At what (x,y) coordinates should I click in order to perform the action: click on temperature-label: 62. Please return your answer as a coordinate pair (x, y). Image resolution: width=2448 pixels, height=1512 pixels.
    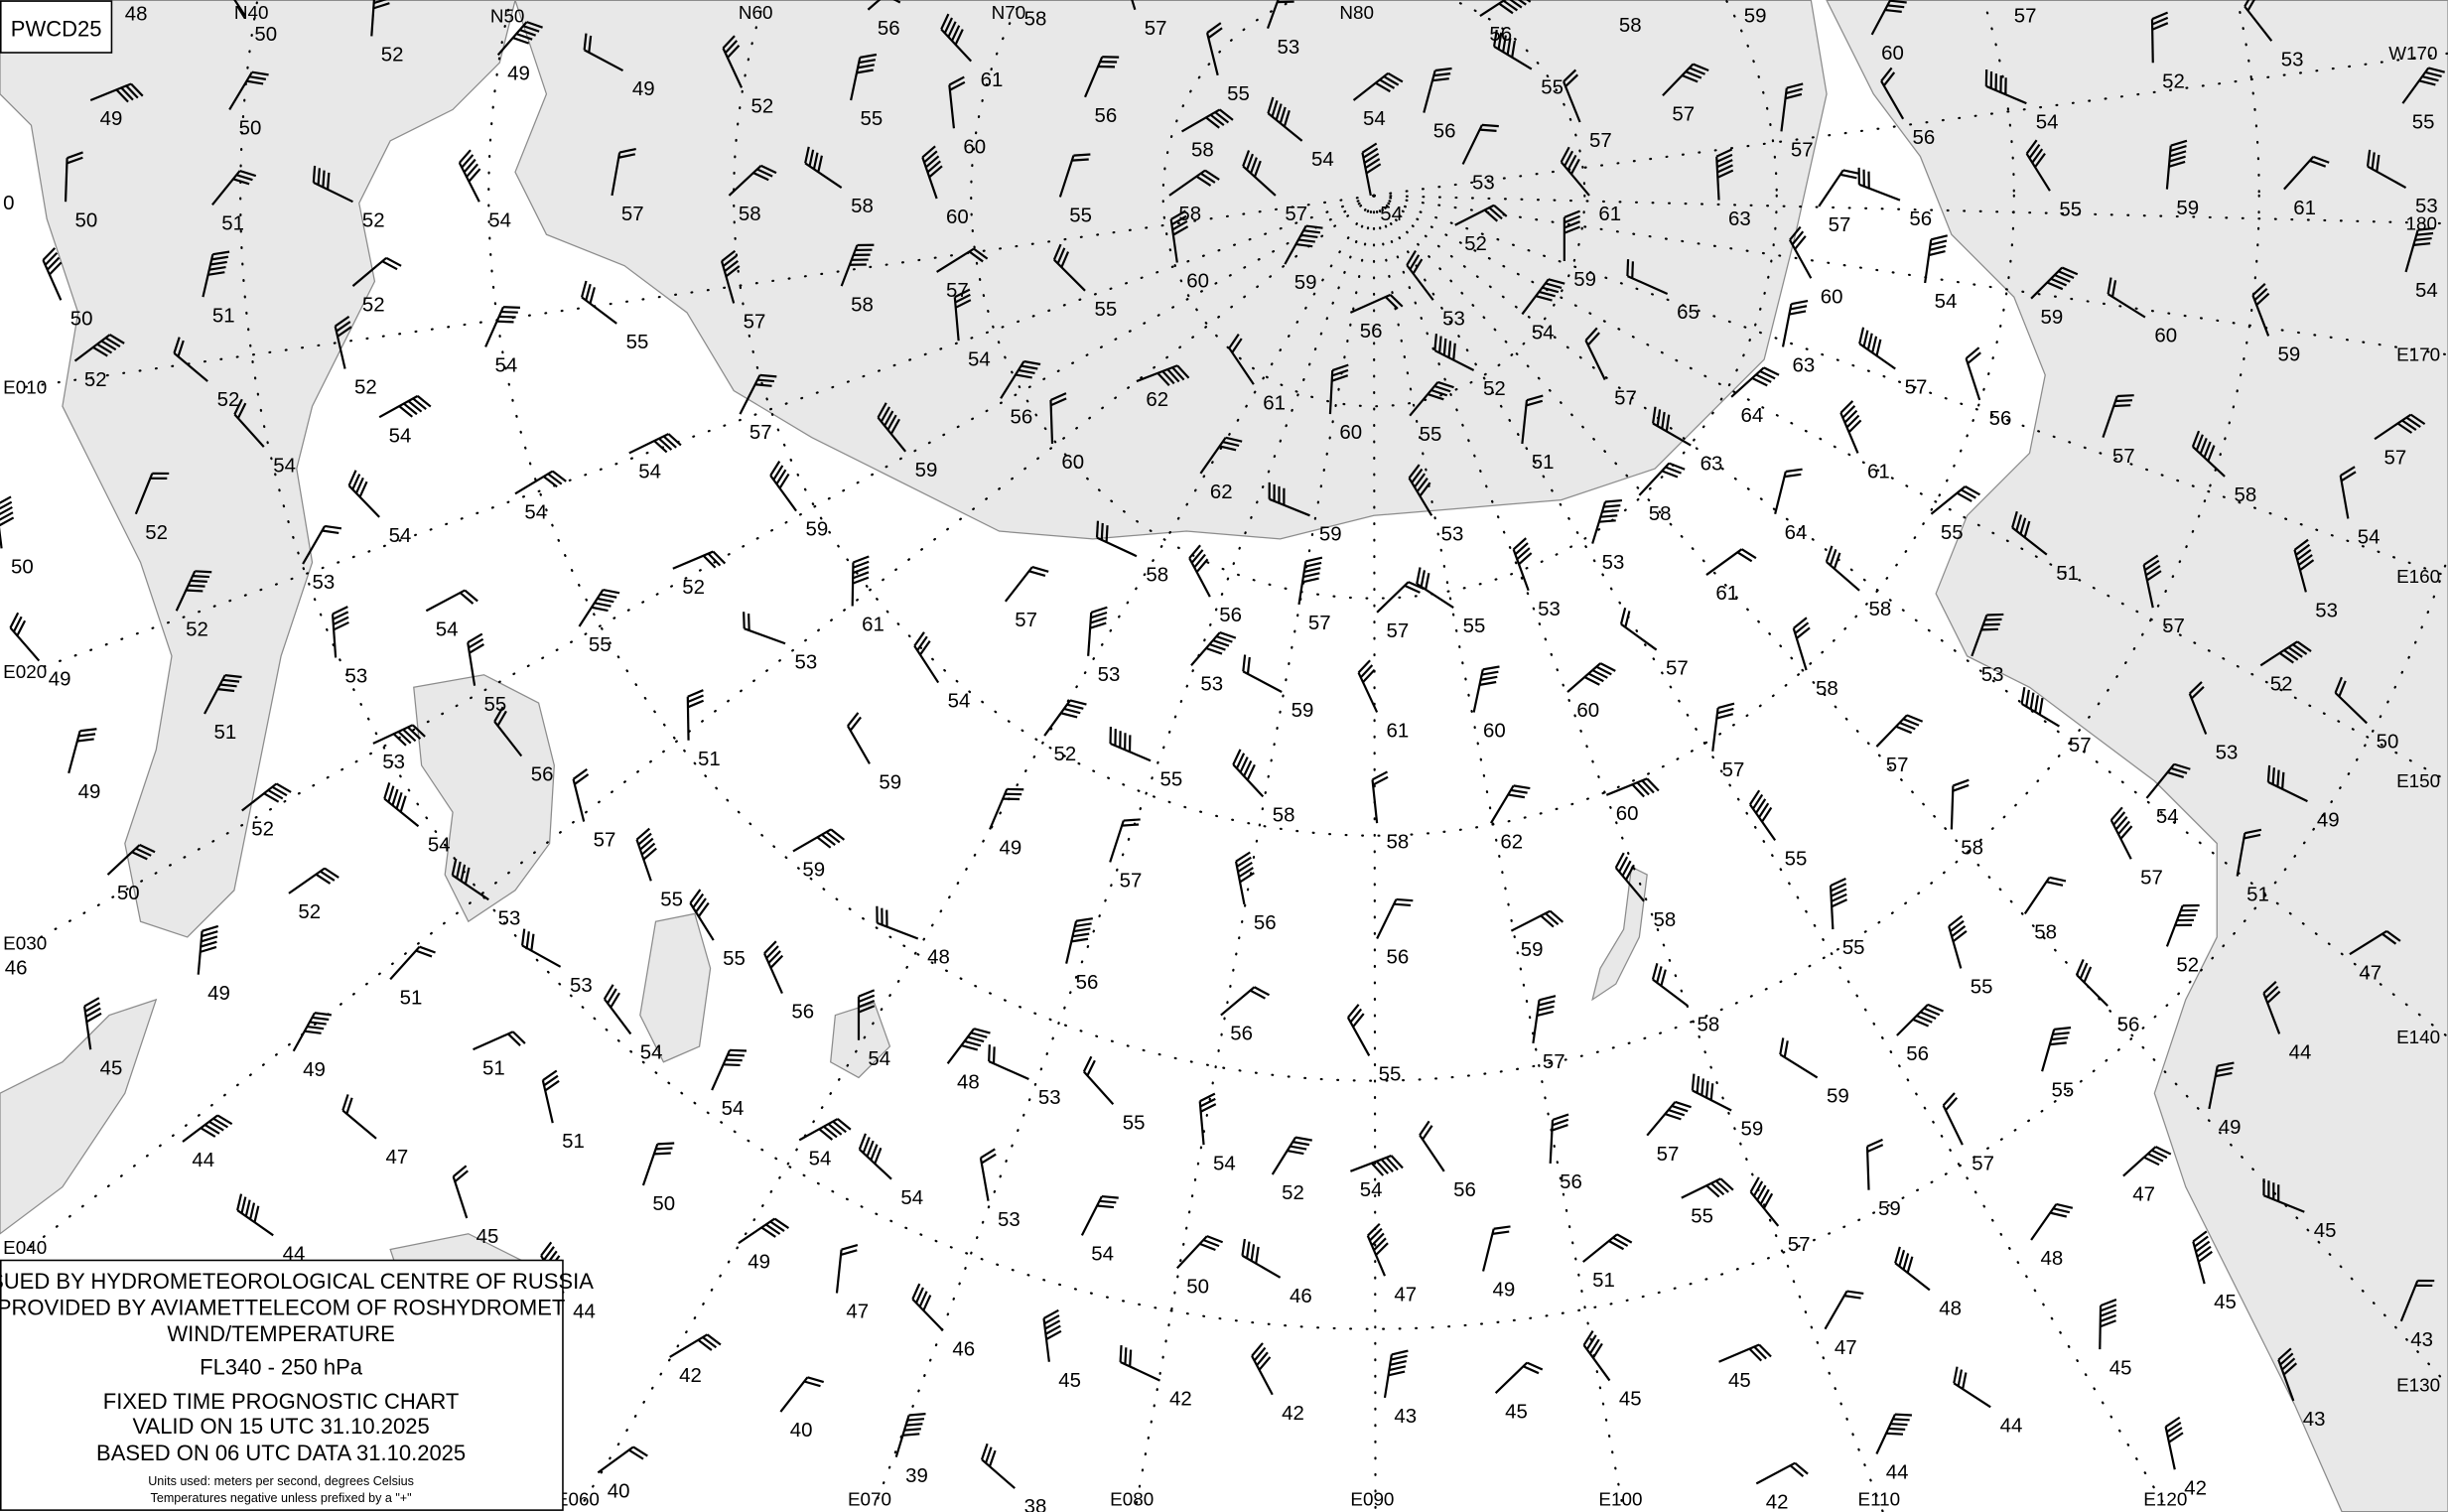
    Looking at the image, I should click on (1511, 841).